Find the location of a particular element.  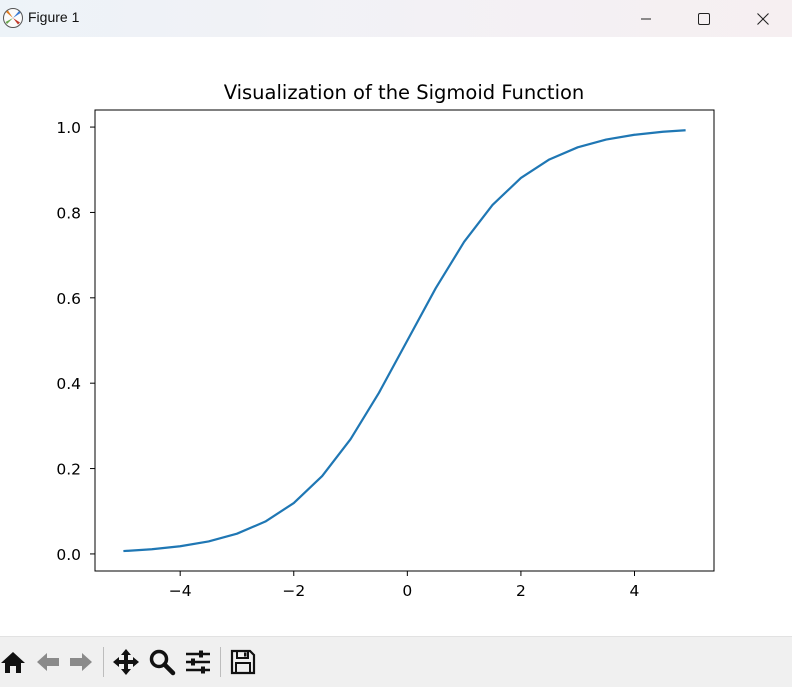

y-tick-label: 0.4 is located at coordinates (68, 384).